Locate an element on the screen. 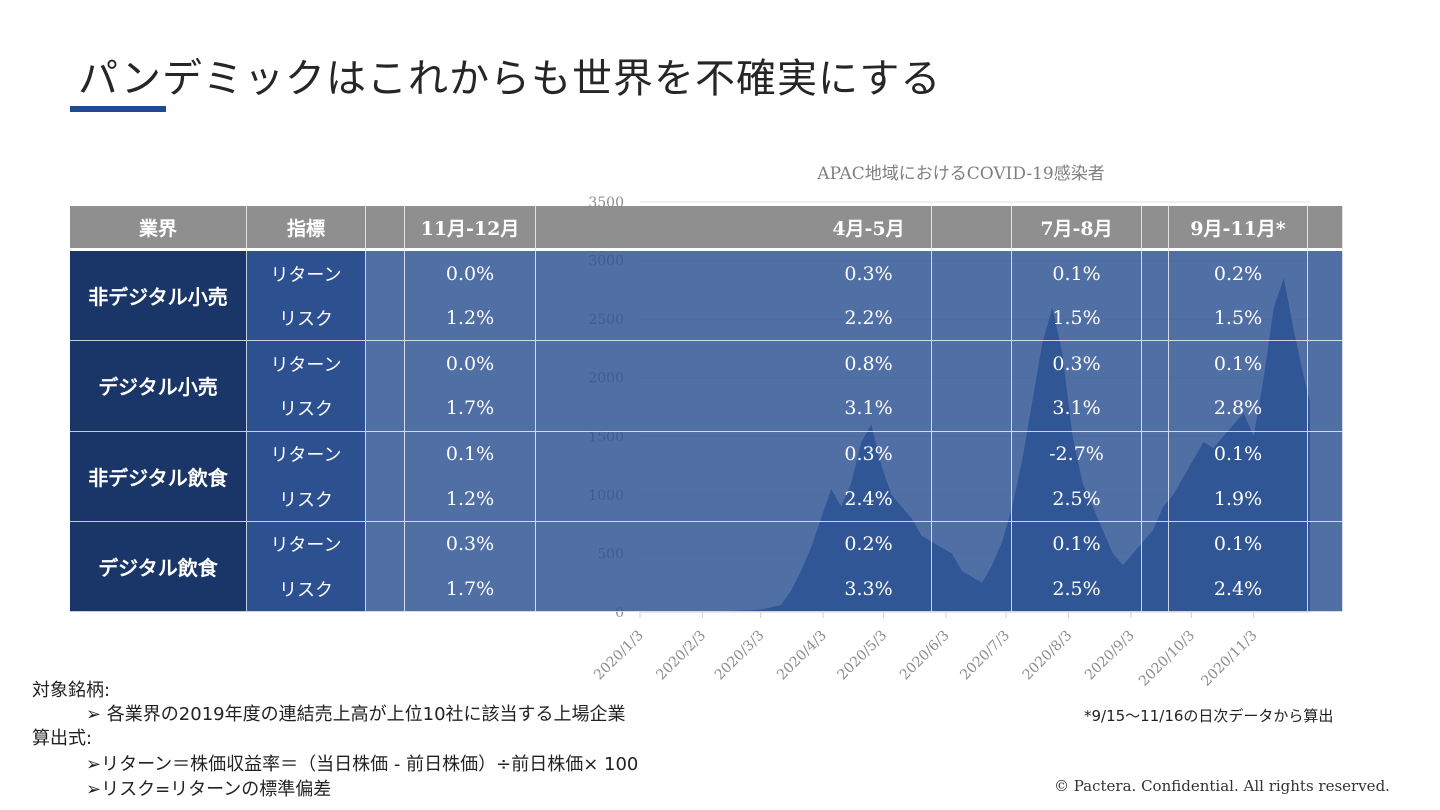  x-tick-label: 2020/6/3 is located at coordinates (925, 656).